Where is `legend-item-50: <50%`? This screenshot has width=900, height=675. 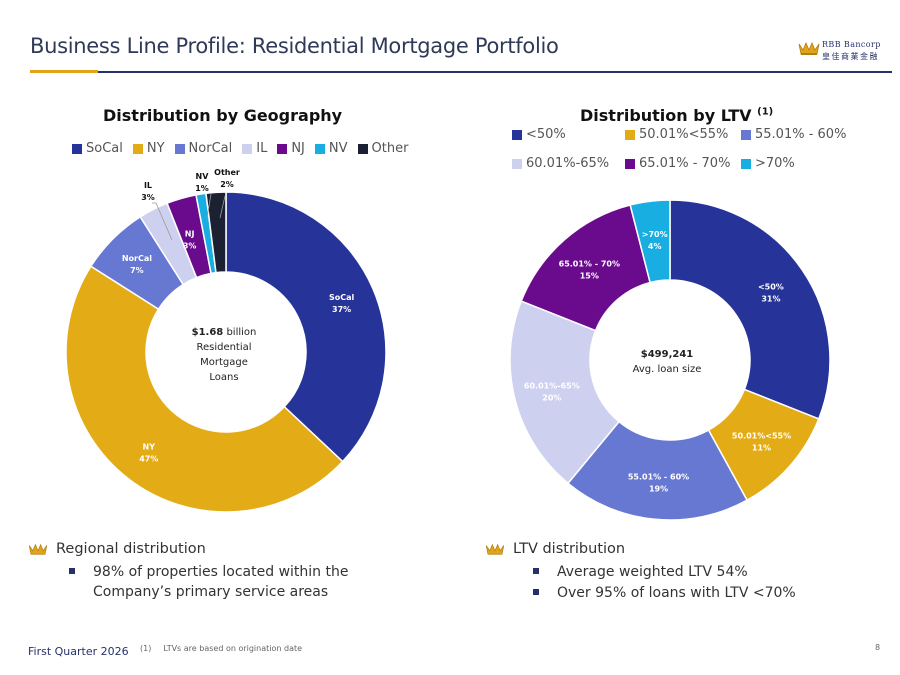
legend-item-50: <50% is located at coordinates (568, 134).